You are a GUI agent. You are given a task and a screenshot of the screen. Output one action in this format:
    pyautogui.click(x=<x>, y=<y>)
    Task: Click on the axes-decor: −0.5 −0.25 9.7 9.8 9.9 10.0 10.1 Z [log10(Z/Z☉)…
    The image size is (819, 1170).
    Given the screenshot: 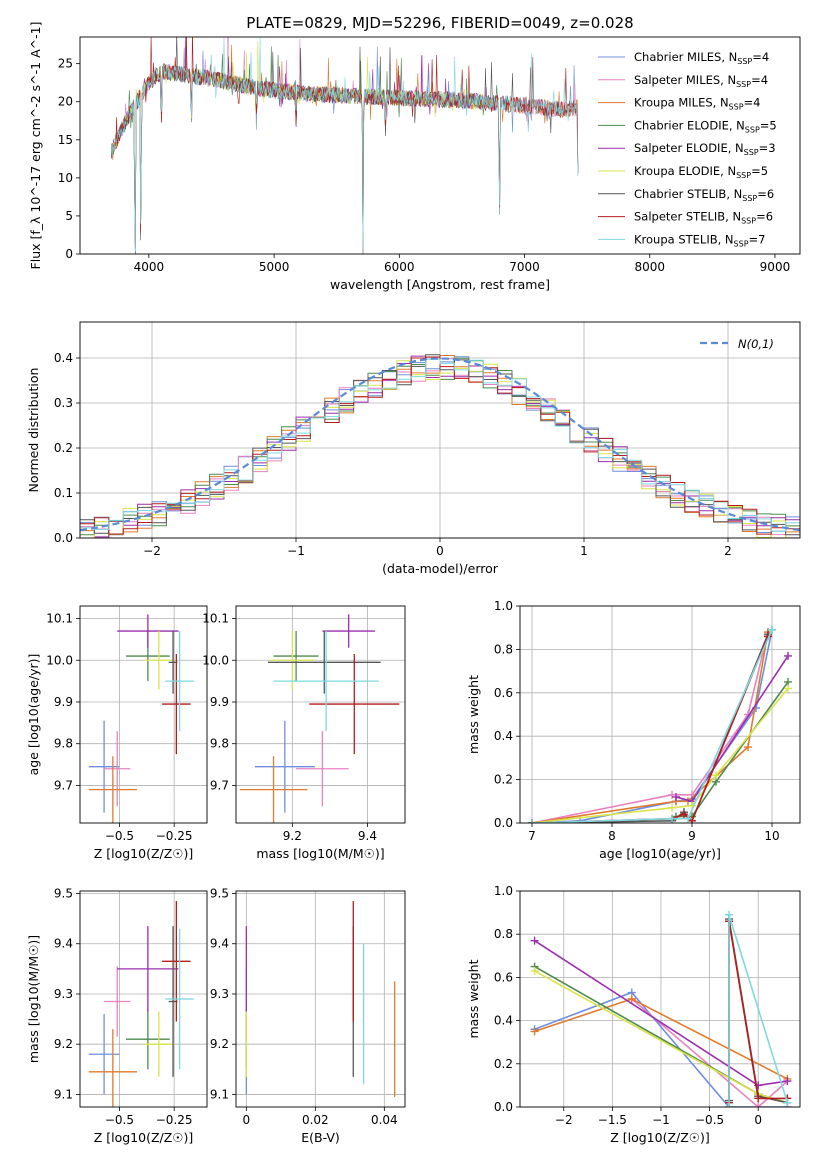 What is the action you would take?
    pyautogui.click(x=117, y=733)
    